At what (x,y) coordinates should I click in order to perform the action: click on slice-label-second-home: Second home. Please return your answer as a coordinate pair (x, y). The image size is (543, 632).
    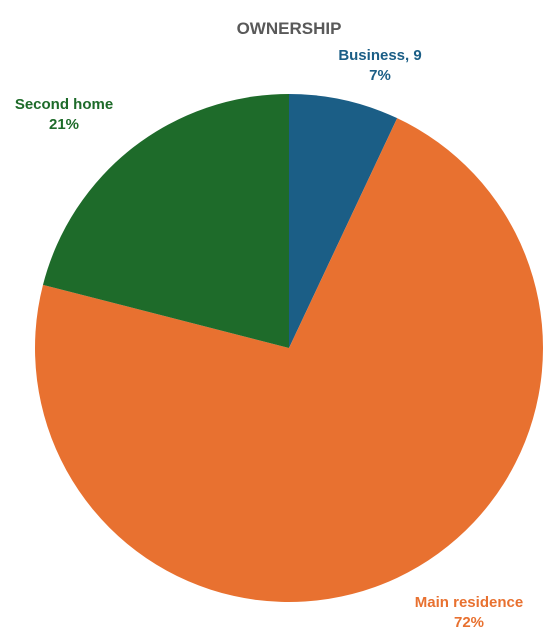
    Looking at the image, I should click on (64, 104).